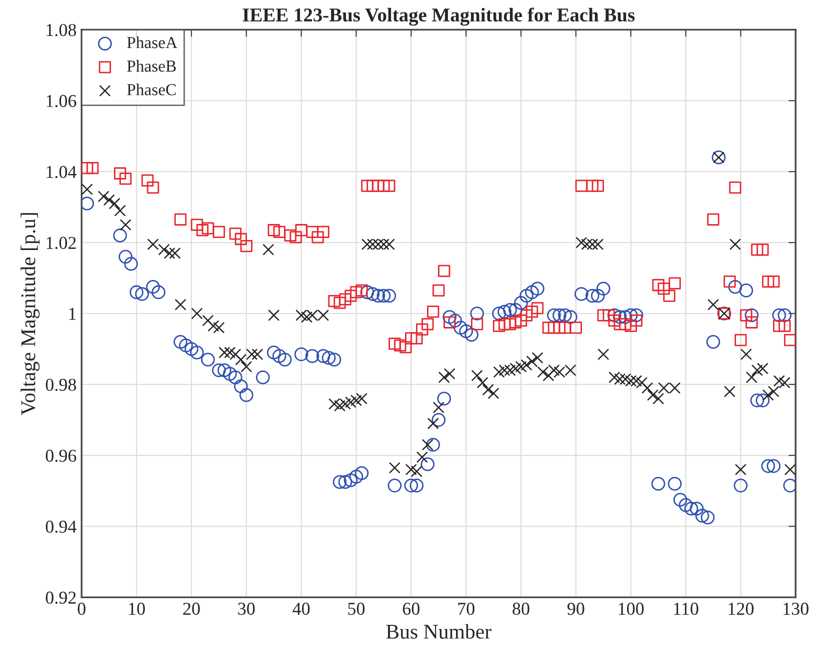  What do you see at coordinates (61, 101) in the screenshot?
I see `y-tick-label: 1.06` at bounding box center [61, 101].